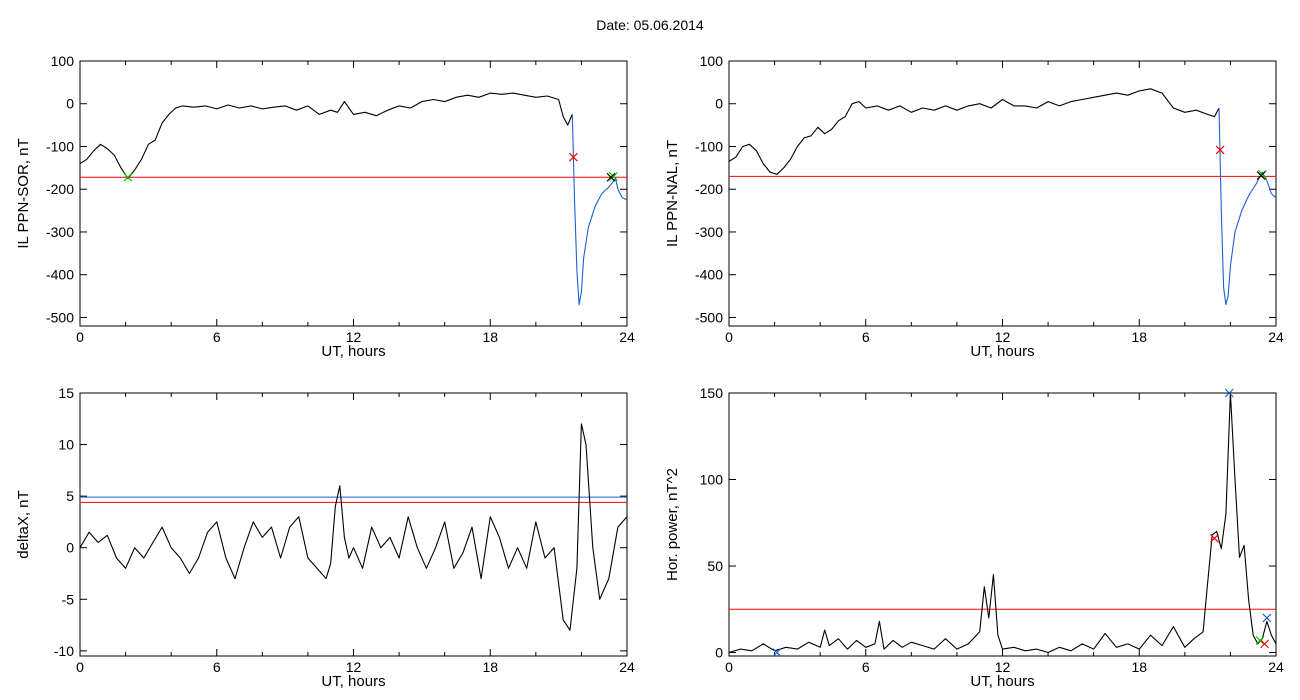 The height and width of the screenshot is (700, 1300). Describe the element at coordinates (23, 524) in the screenshot. I see `y-axis-title: deltaX, nT` at that location.